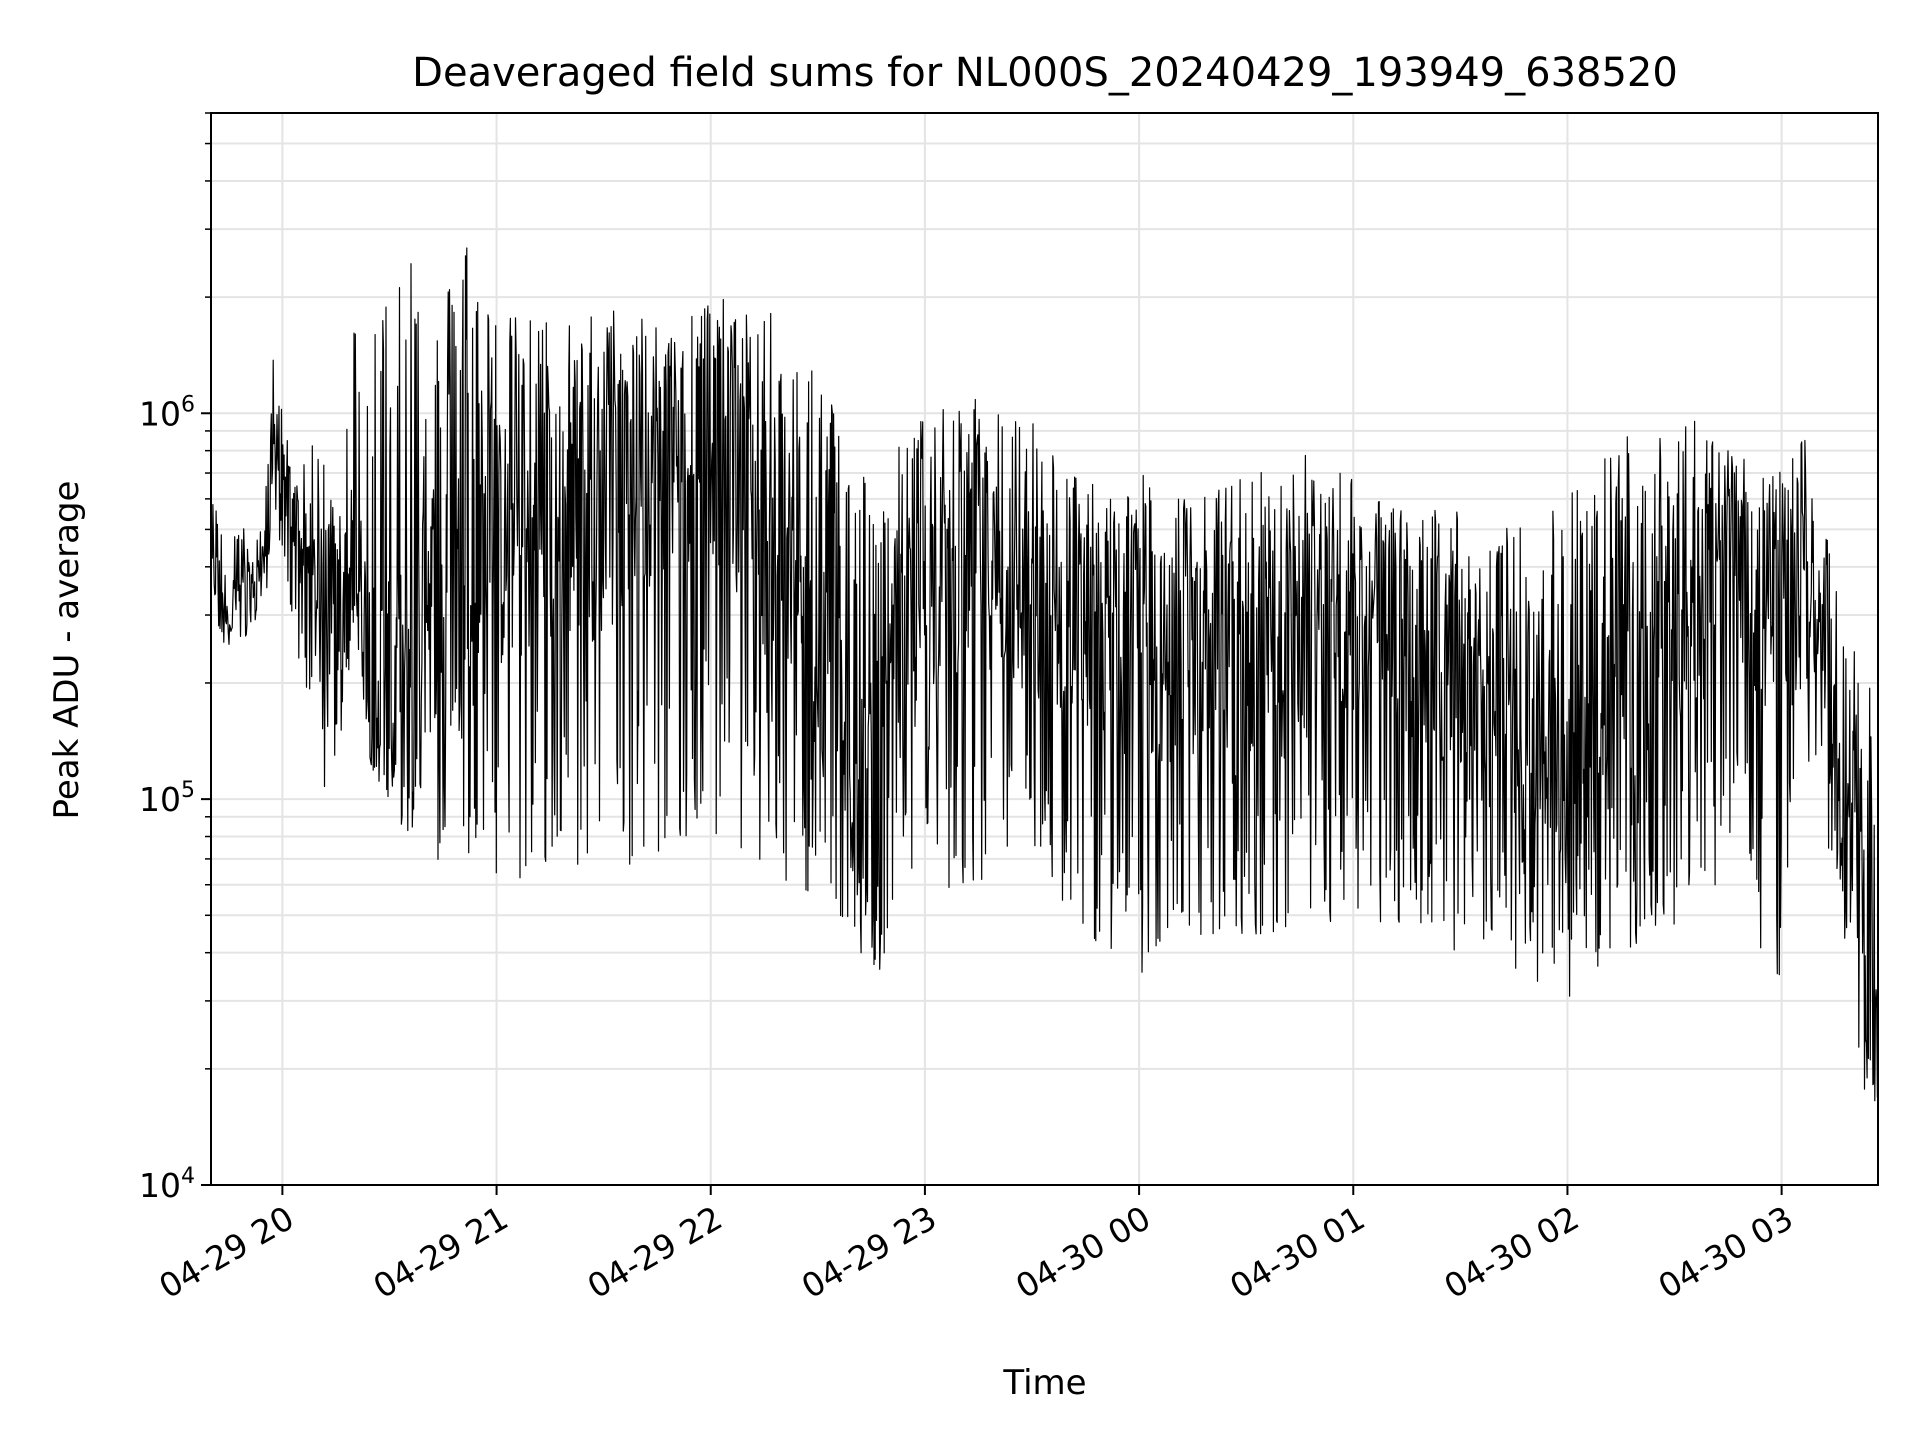 The image size is (1920, 1440). I want to click on y-axis-title: Peak ADU - average, so click(67, 650).